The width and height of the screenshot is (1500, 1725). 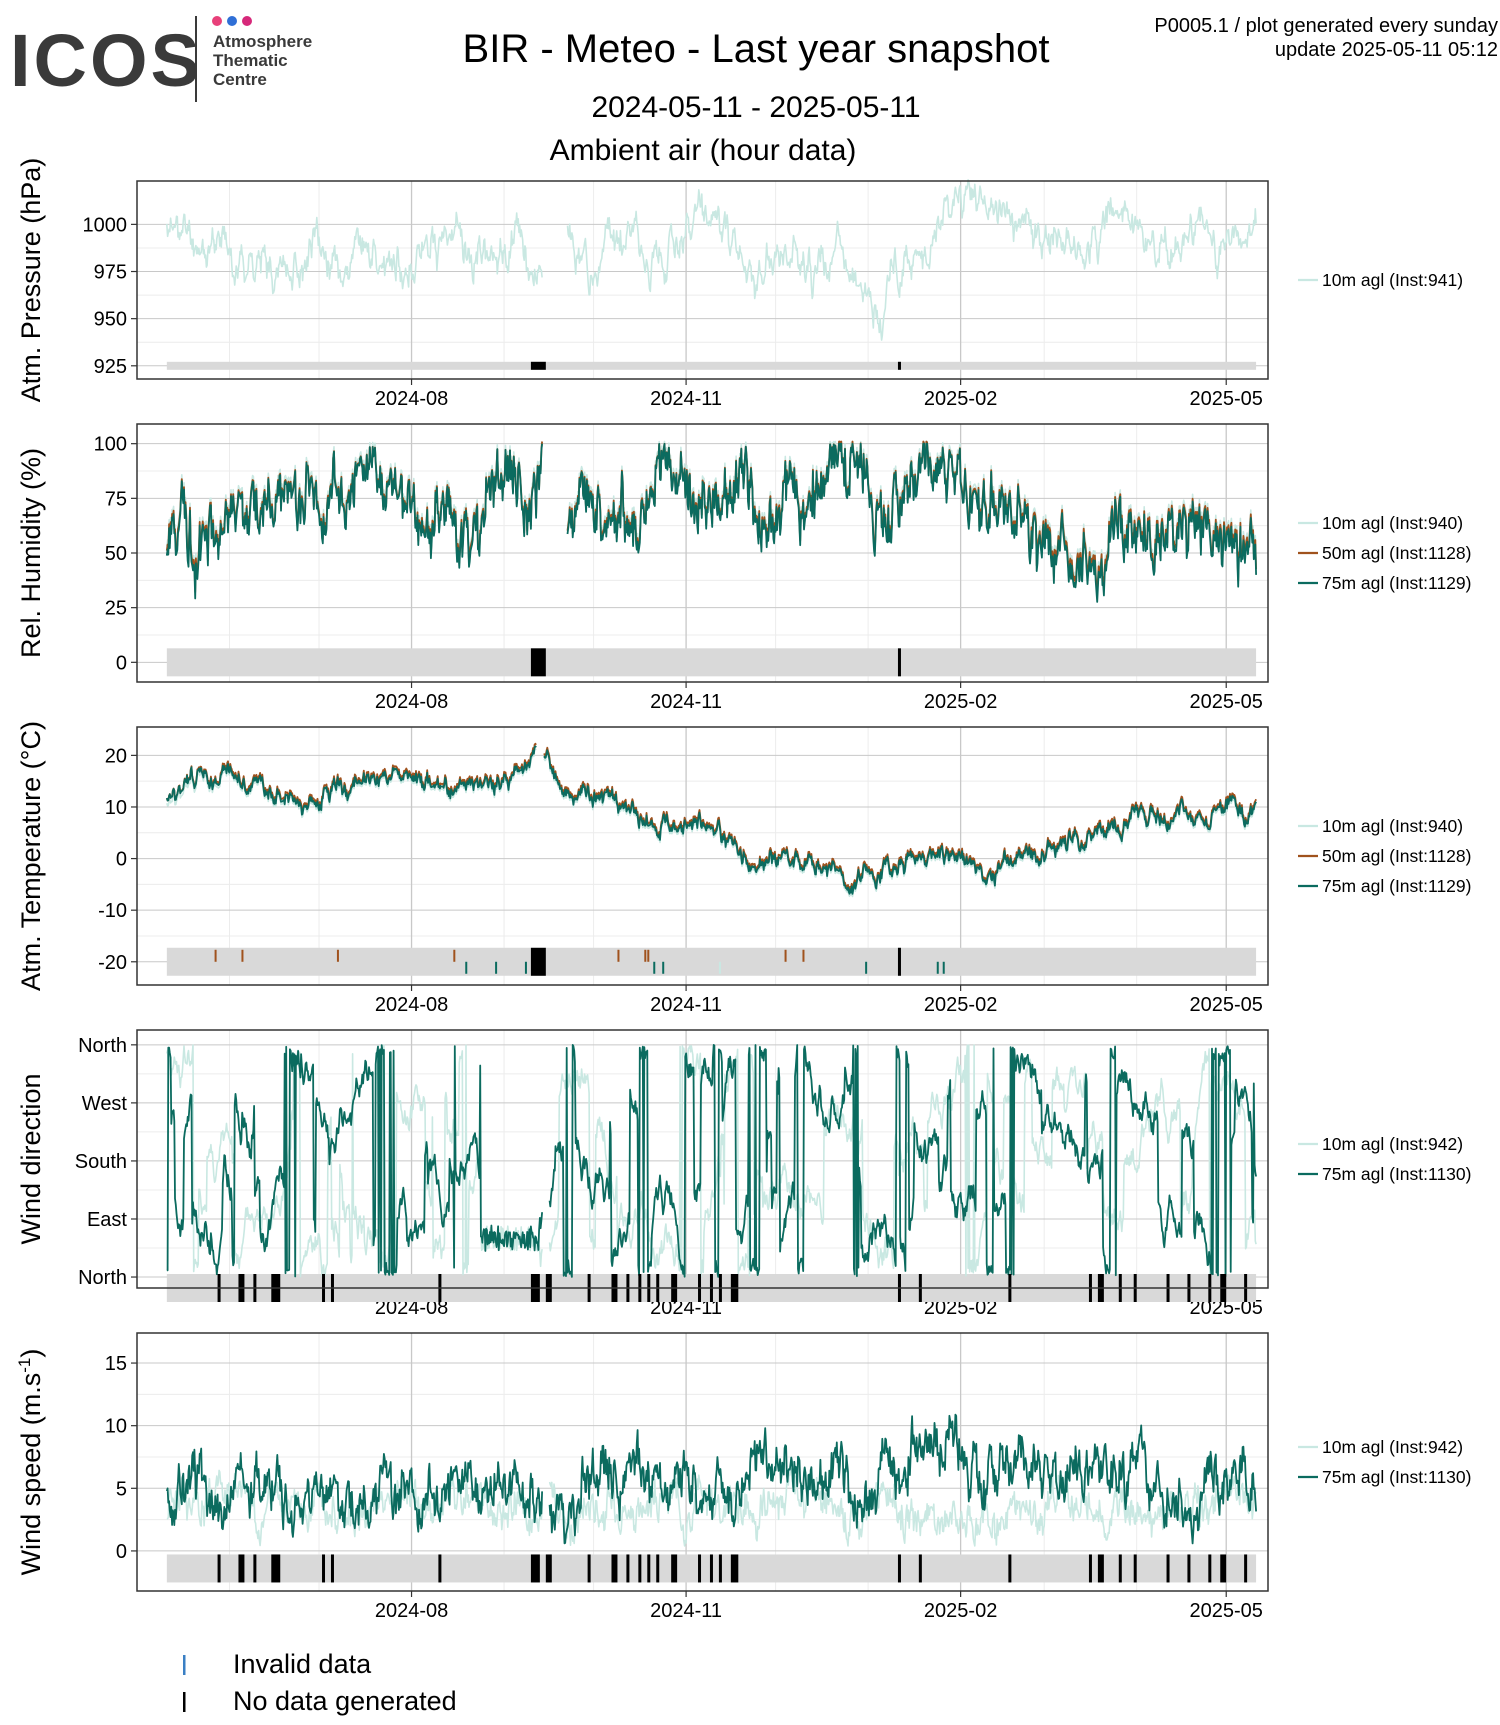 What do you see at coordinates (116, 609) in the screenshot?
I see `y-tick-label: 25` at bounding box center [116, 609].